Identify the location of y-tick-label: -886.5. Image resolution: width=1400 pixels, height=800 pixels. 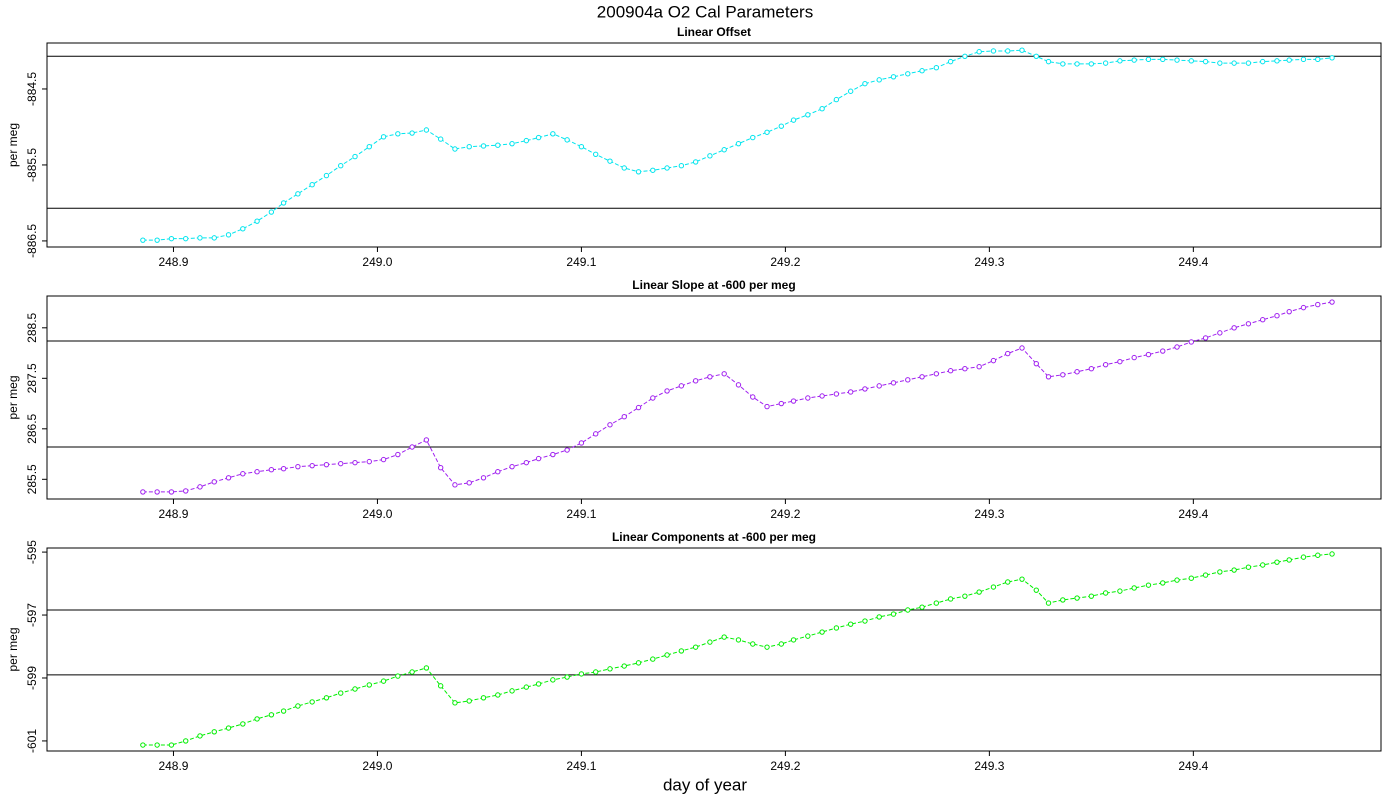
(32, 241).